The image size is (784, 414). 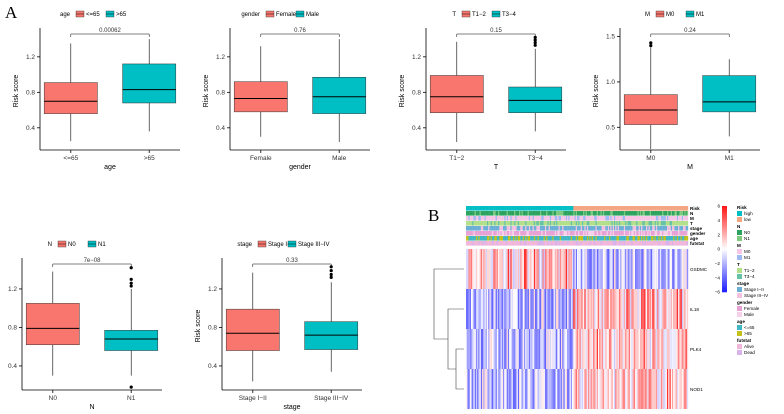 I want to click on box-iqr, so click(x=131, y=340).